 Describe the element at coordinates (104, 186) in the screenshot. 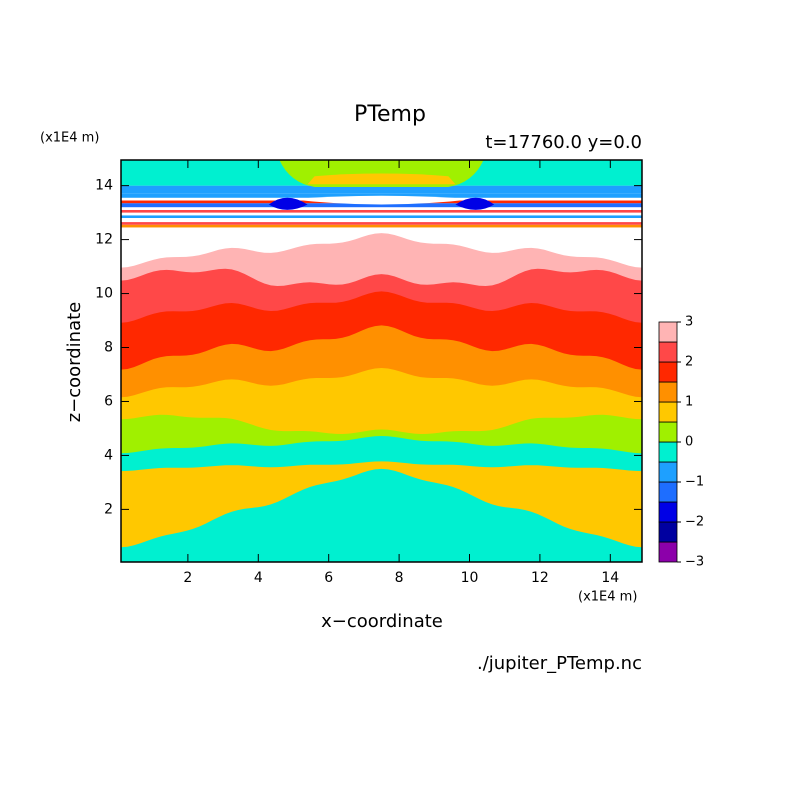

I see `y-tick-label: 14` at that location.